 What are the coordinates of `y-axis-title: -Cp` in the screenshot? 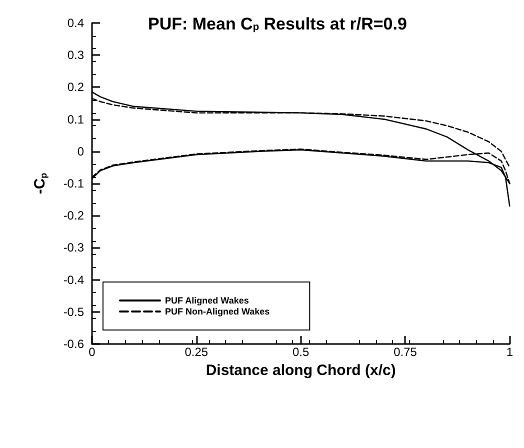 It's located at (40, 183).